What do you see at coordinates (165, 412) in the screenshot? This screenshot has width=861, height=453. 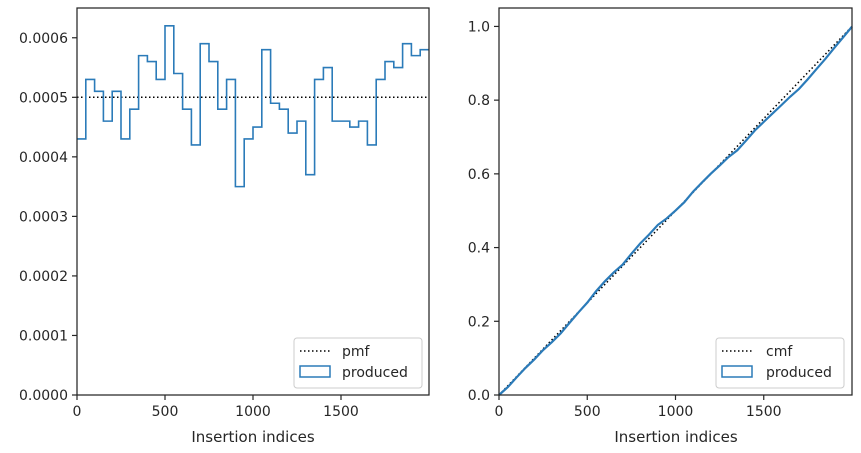 I see `left-x-tick-label: 500` at bounding box center [165, 412].